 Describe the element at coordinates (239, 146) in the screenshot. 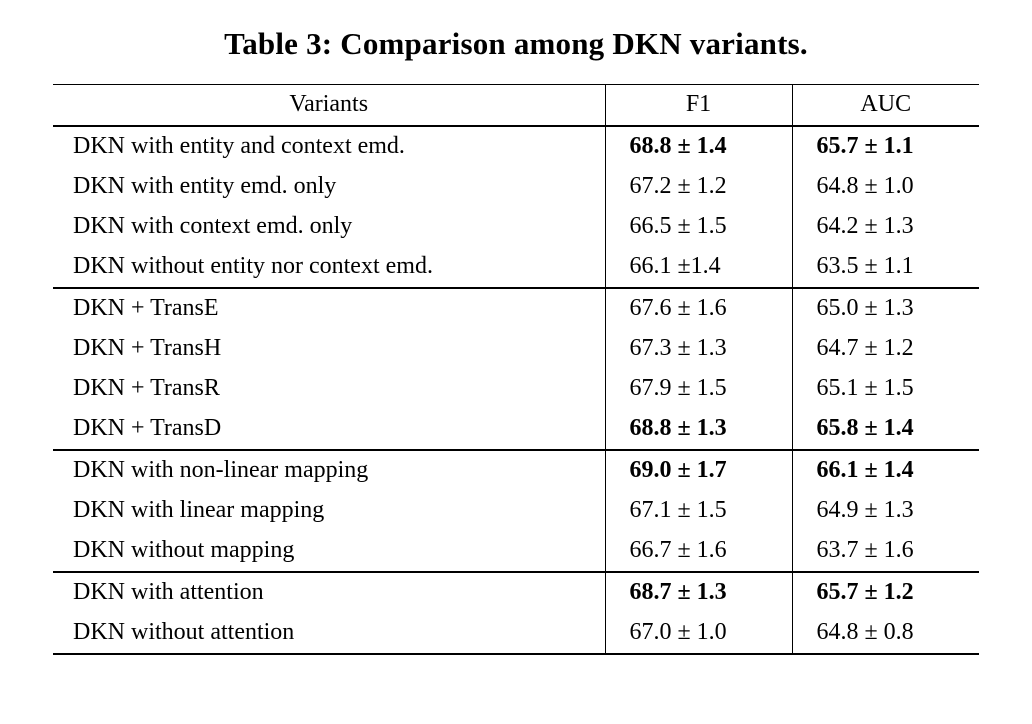

I see `cell-variant: DKN with entity and context emd.` at that location.